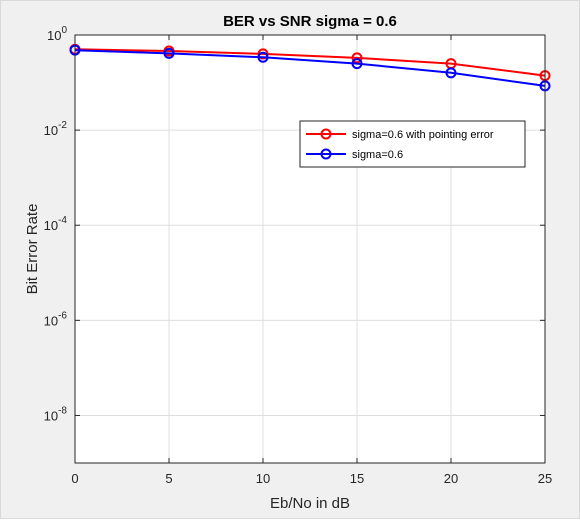 This screenshot has width=580, height=523. Describe the element at coordinates (168, 478) in the screenshot. I see `x-tick-label: 5` at that location.